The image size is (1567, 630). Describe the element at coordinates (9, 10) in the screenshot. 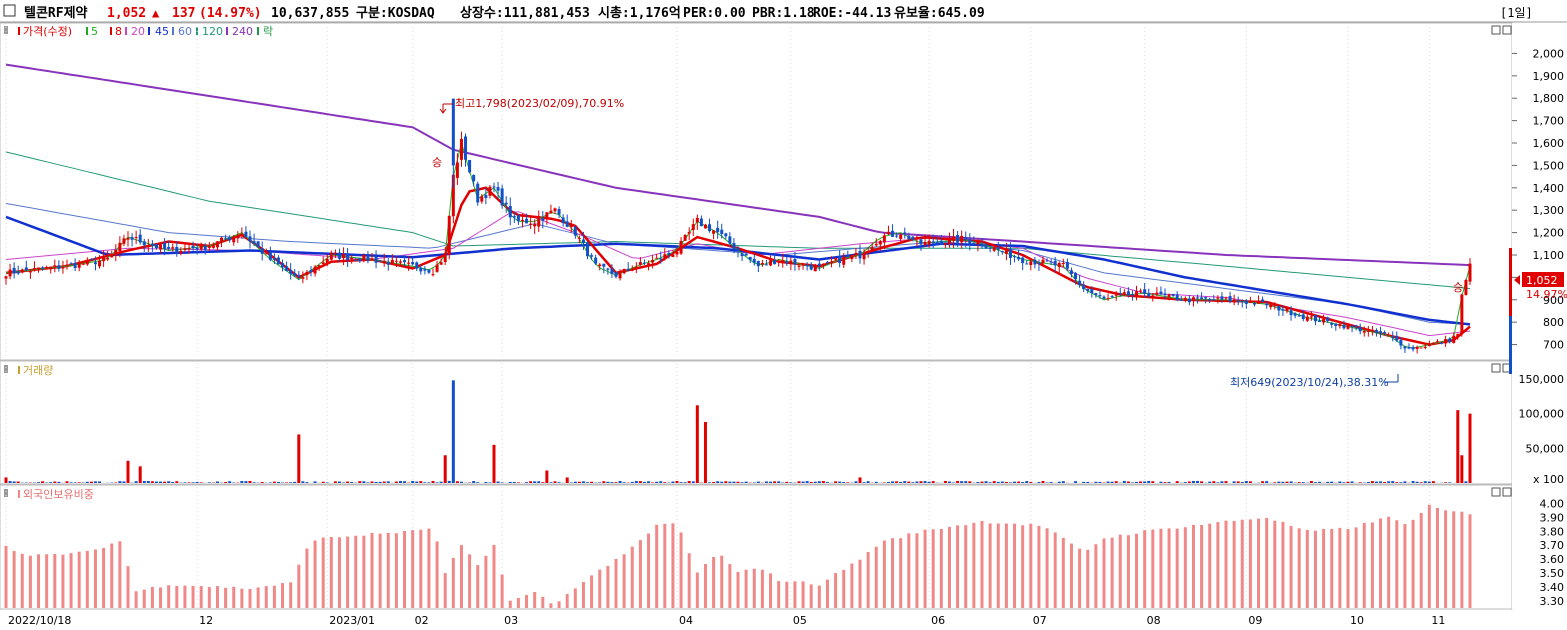

I see `select-checkbox` at that location.